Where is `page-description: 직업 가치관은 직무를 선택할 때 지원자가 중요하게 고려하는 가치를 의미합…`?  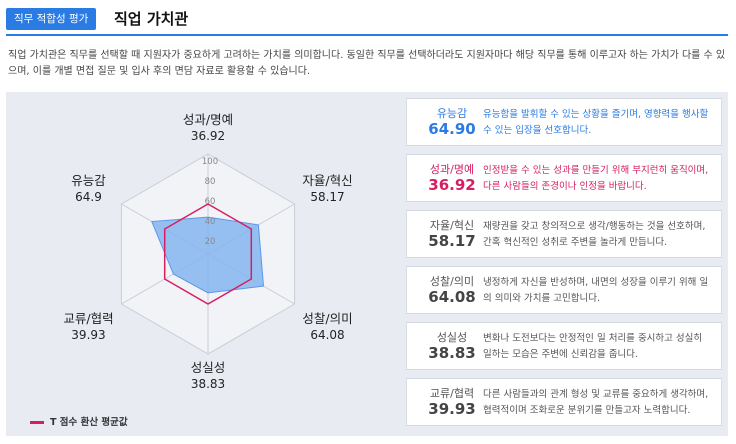
page-description: 직업 가치관은 직무를 선택할 때 지원자가 중요하게 고려하는 가치를 의미합… is located at coordinates (367, 63).